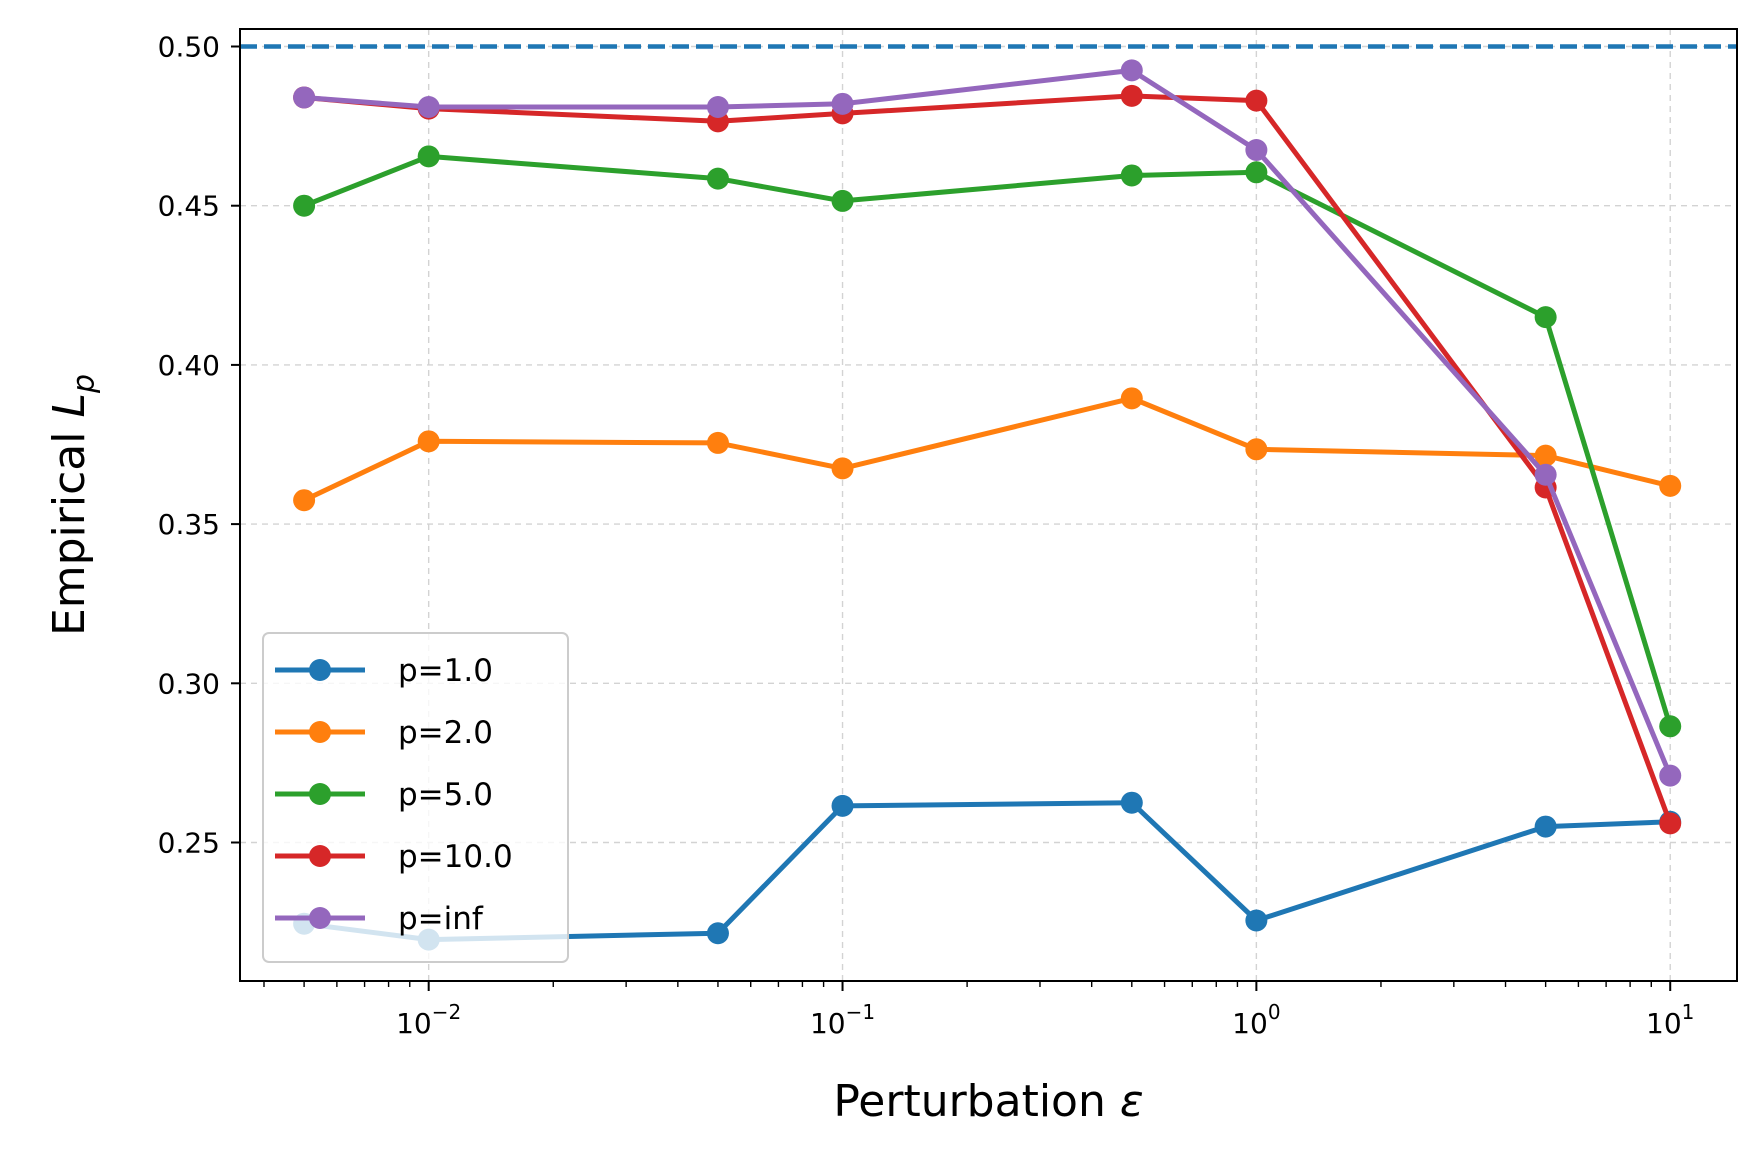 The width and height of the screenshot is (1760, 1156). Describe the element at coordinates (189, 365) in the screenshot. I see `y-tick-label: 0.40` at that location.